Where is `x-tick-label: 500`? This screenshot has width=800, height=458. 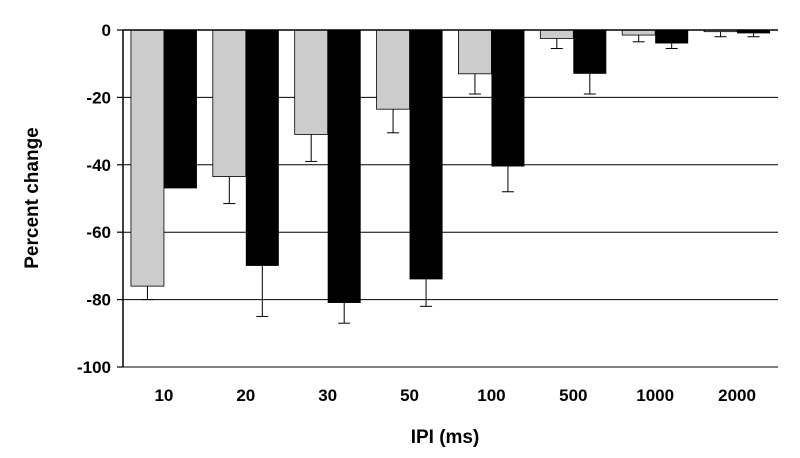
x-tick-label: 500 is located at coordinates (573, 395).